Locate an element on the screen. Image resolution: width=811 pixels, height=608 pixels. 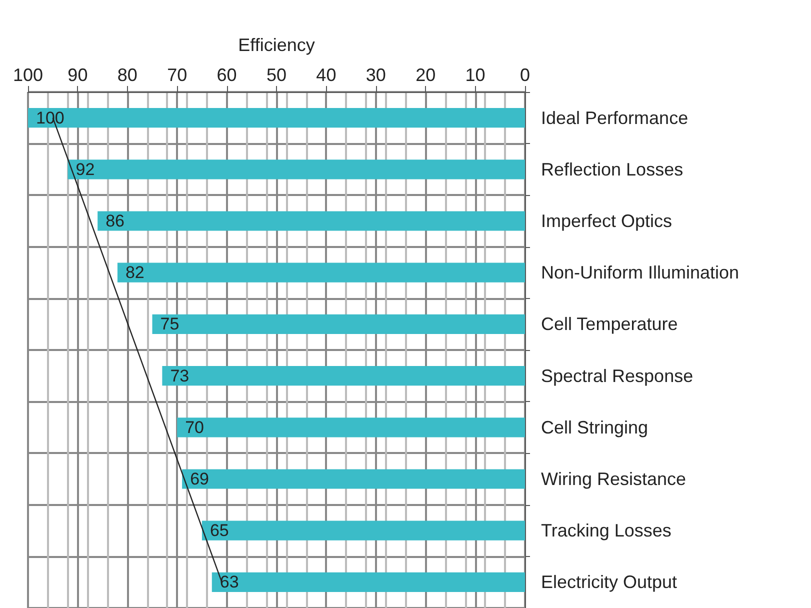
x-tick-label: 100 is located at coordinates (28, 75).